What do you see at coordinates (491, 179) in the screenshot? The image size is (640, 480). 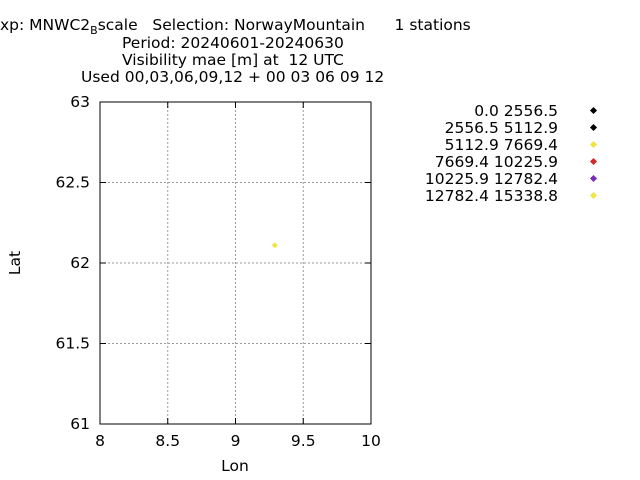 I see `legend-entry-label: 10225.9 12782.4` at bounding box center [491, 179].